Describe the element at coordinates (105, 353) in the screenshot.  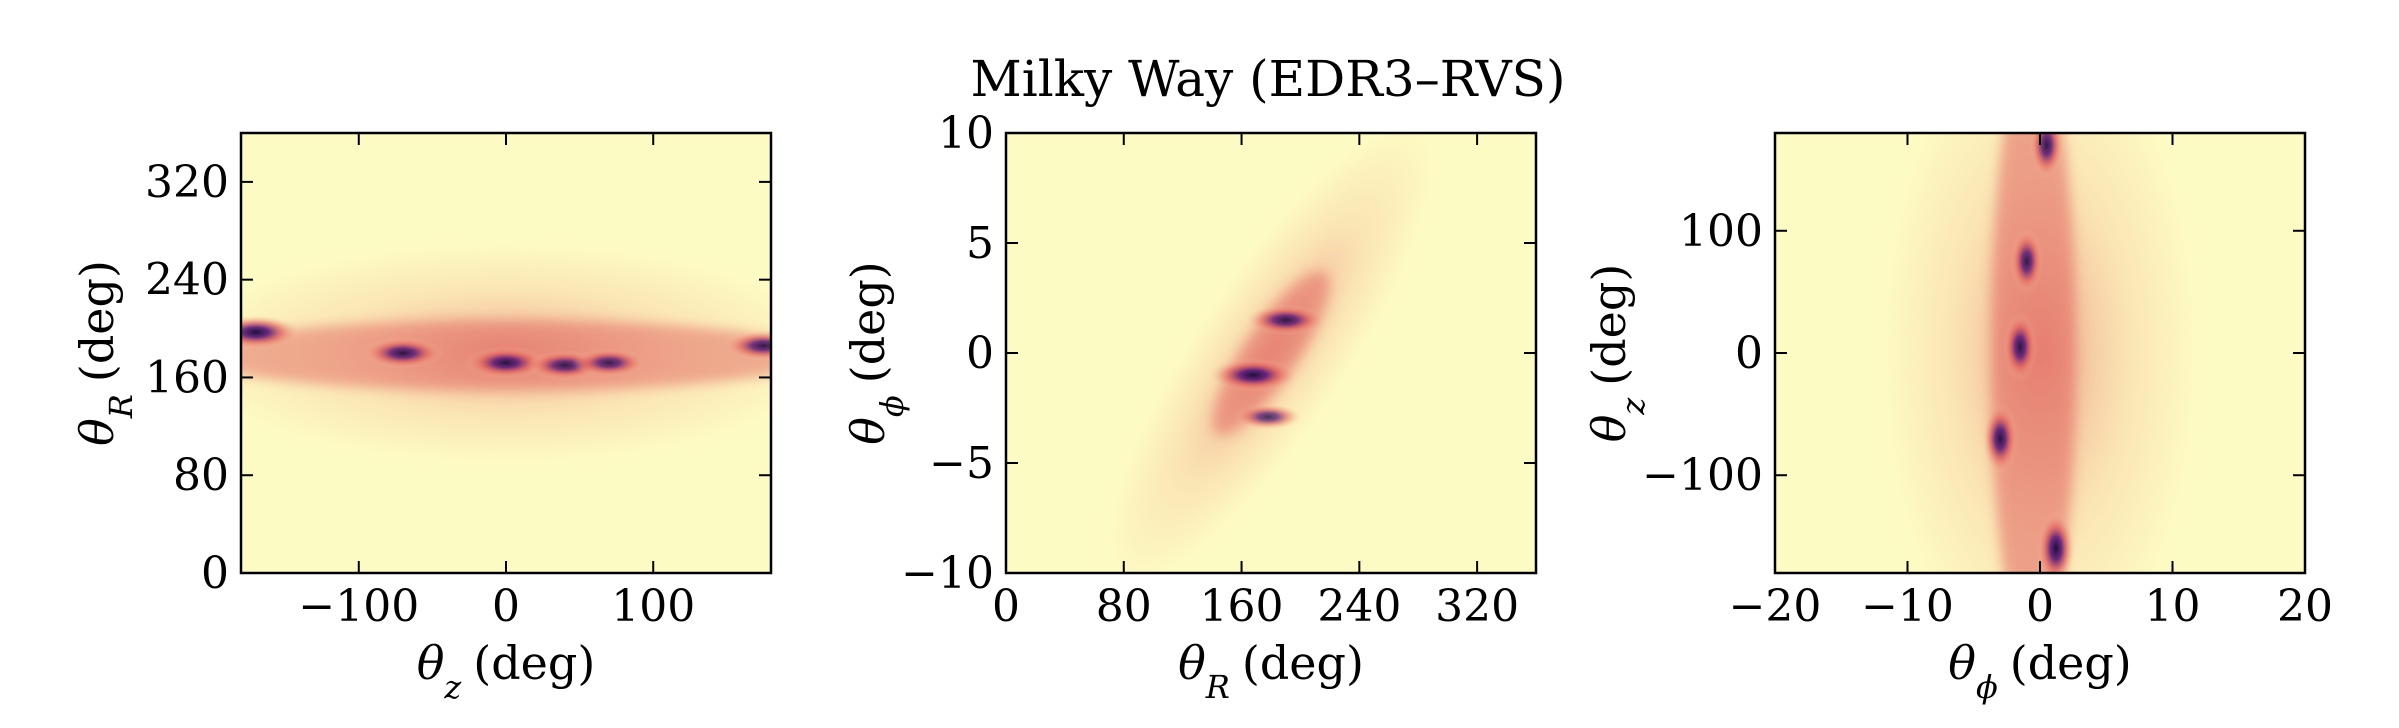
I see `y-axis-label: θR(deg)` at that location.